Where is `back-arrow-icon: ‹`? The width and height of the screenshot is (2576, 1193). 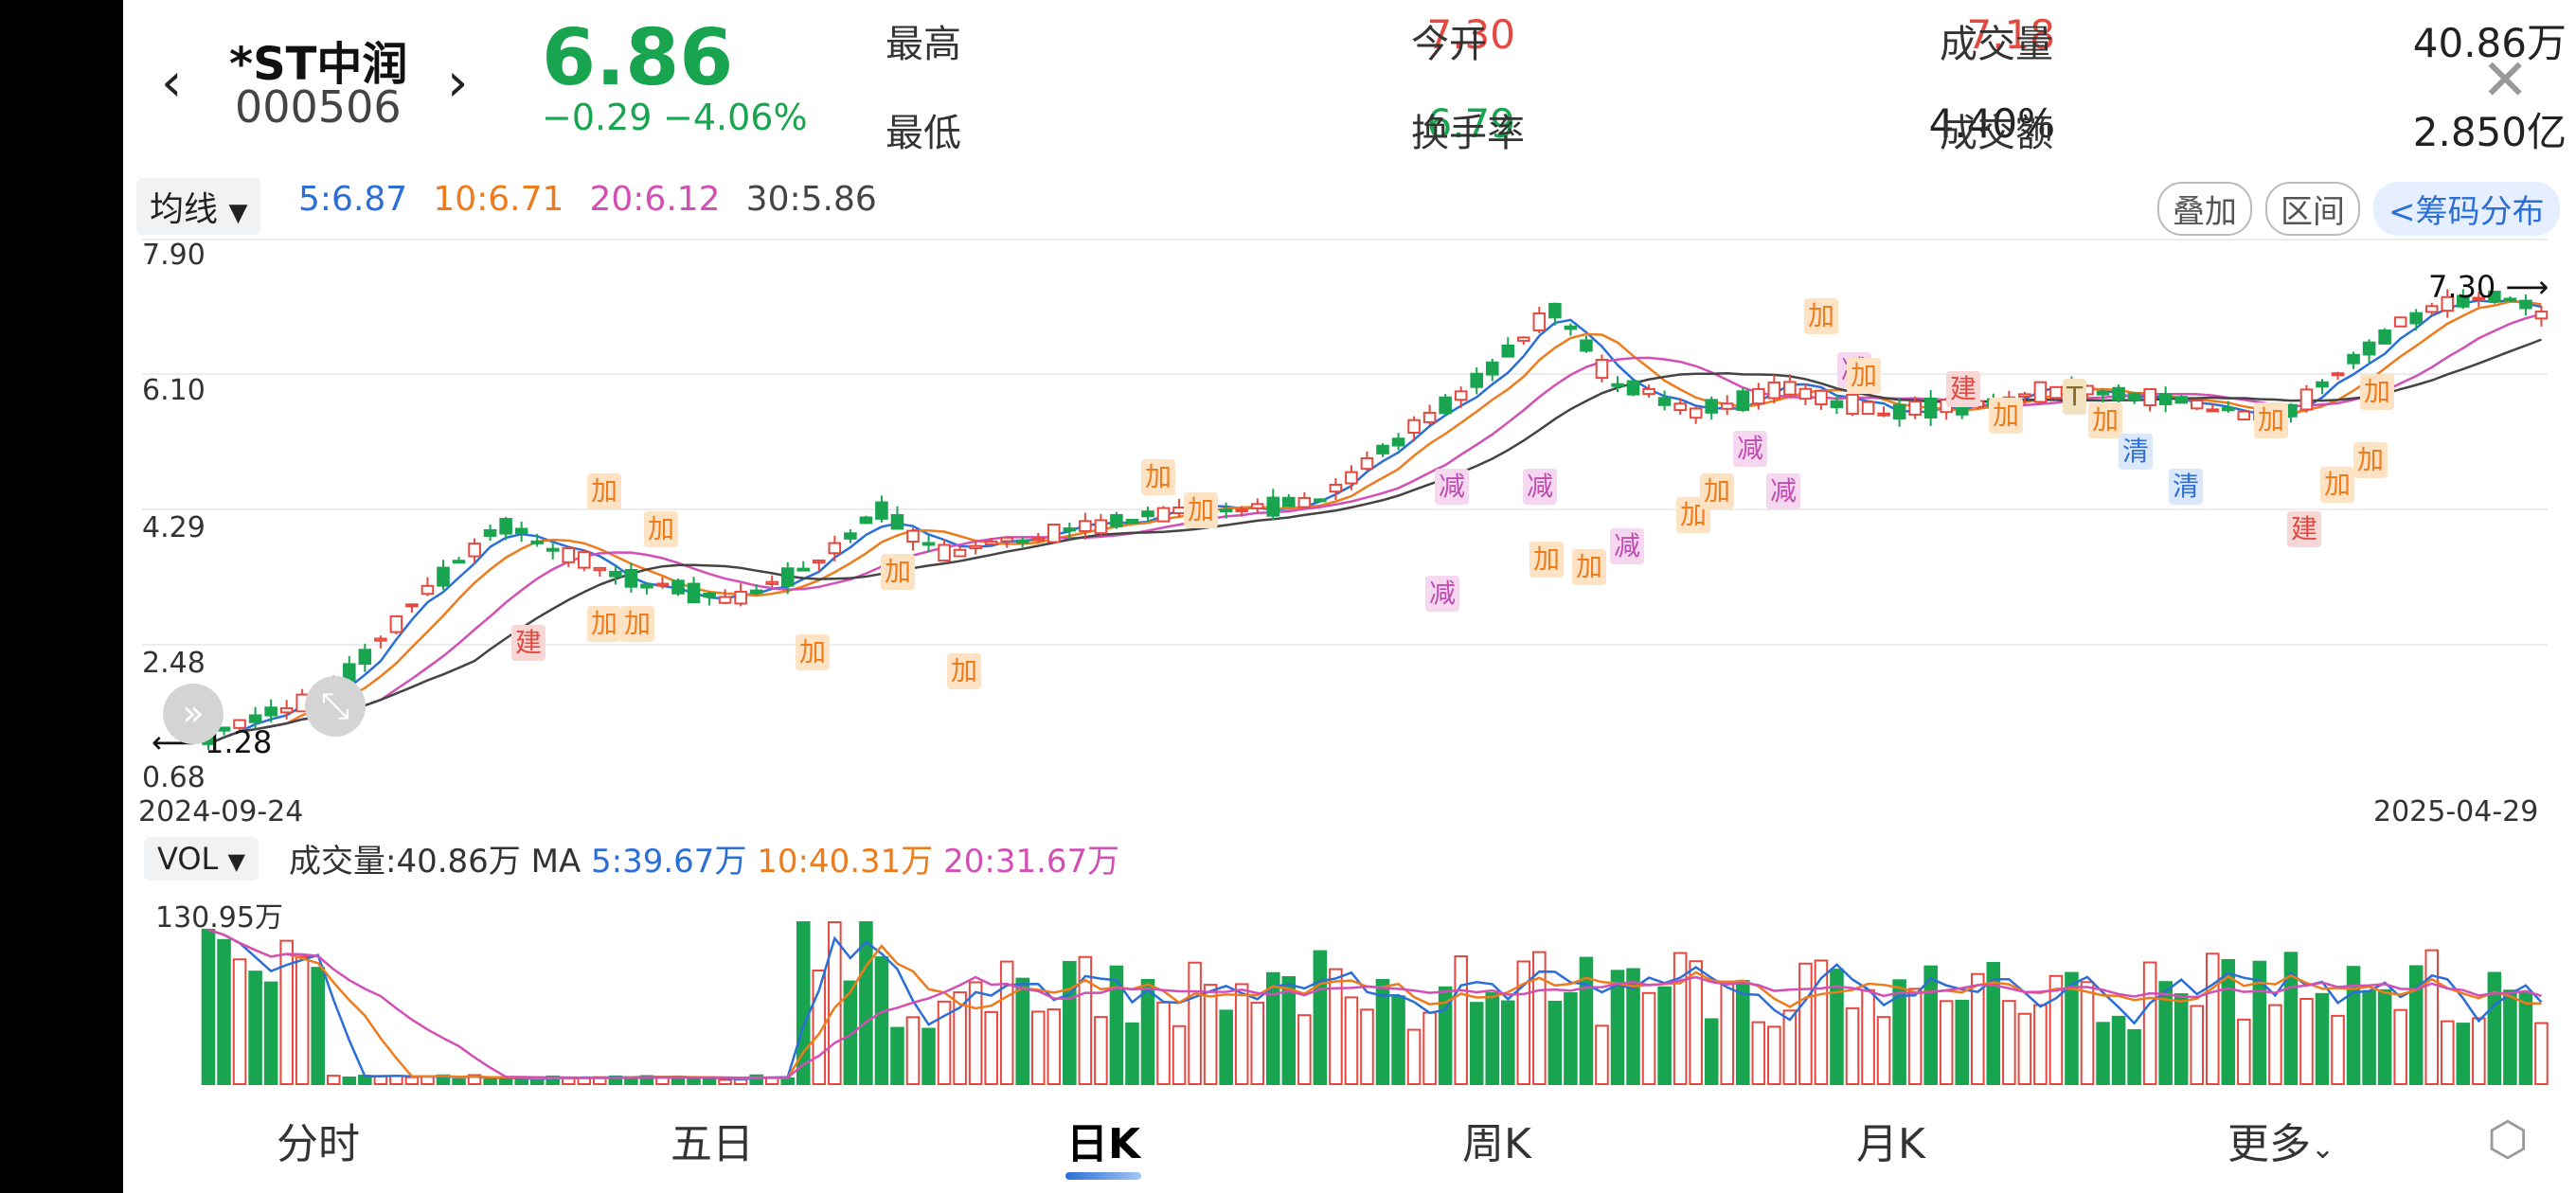 back-arrow-icon: ‹ is located at coordinates (172, 83).